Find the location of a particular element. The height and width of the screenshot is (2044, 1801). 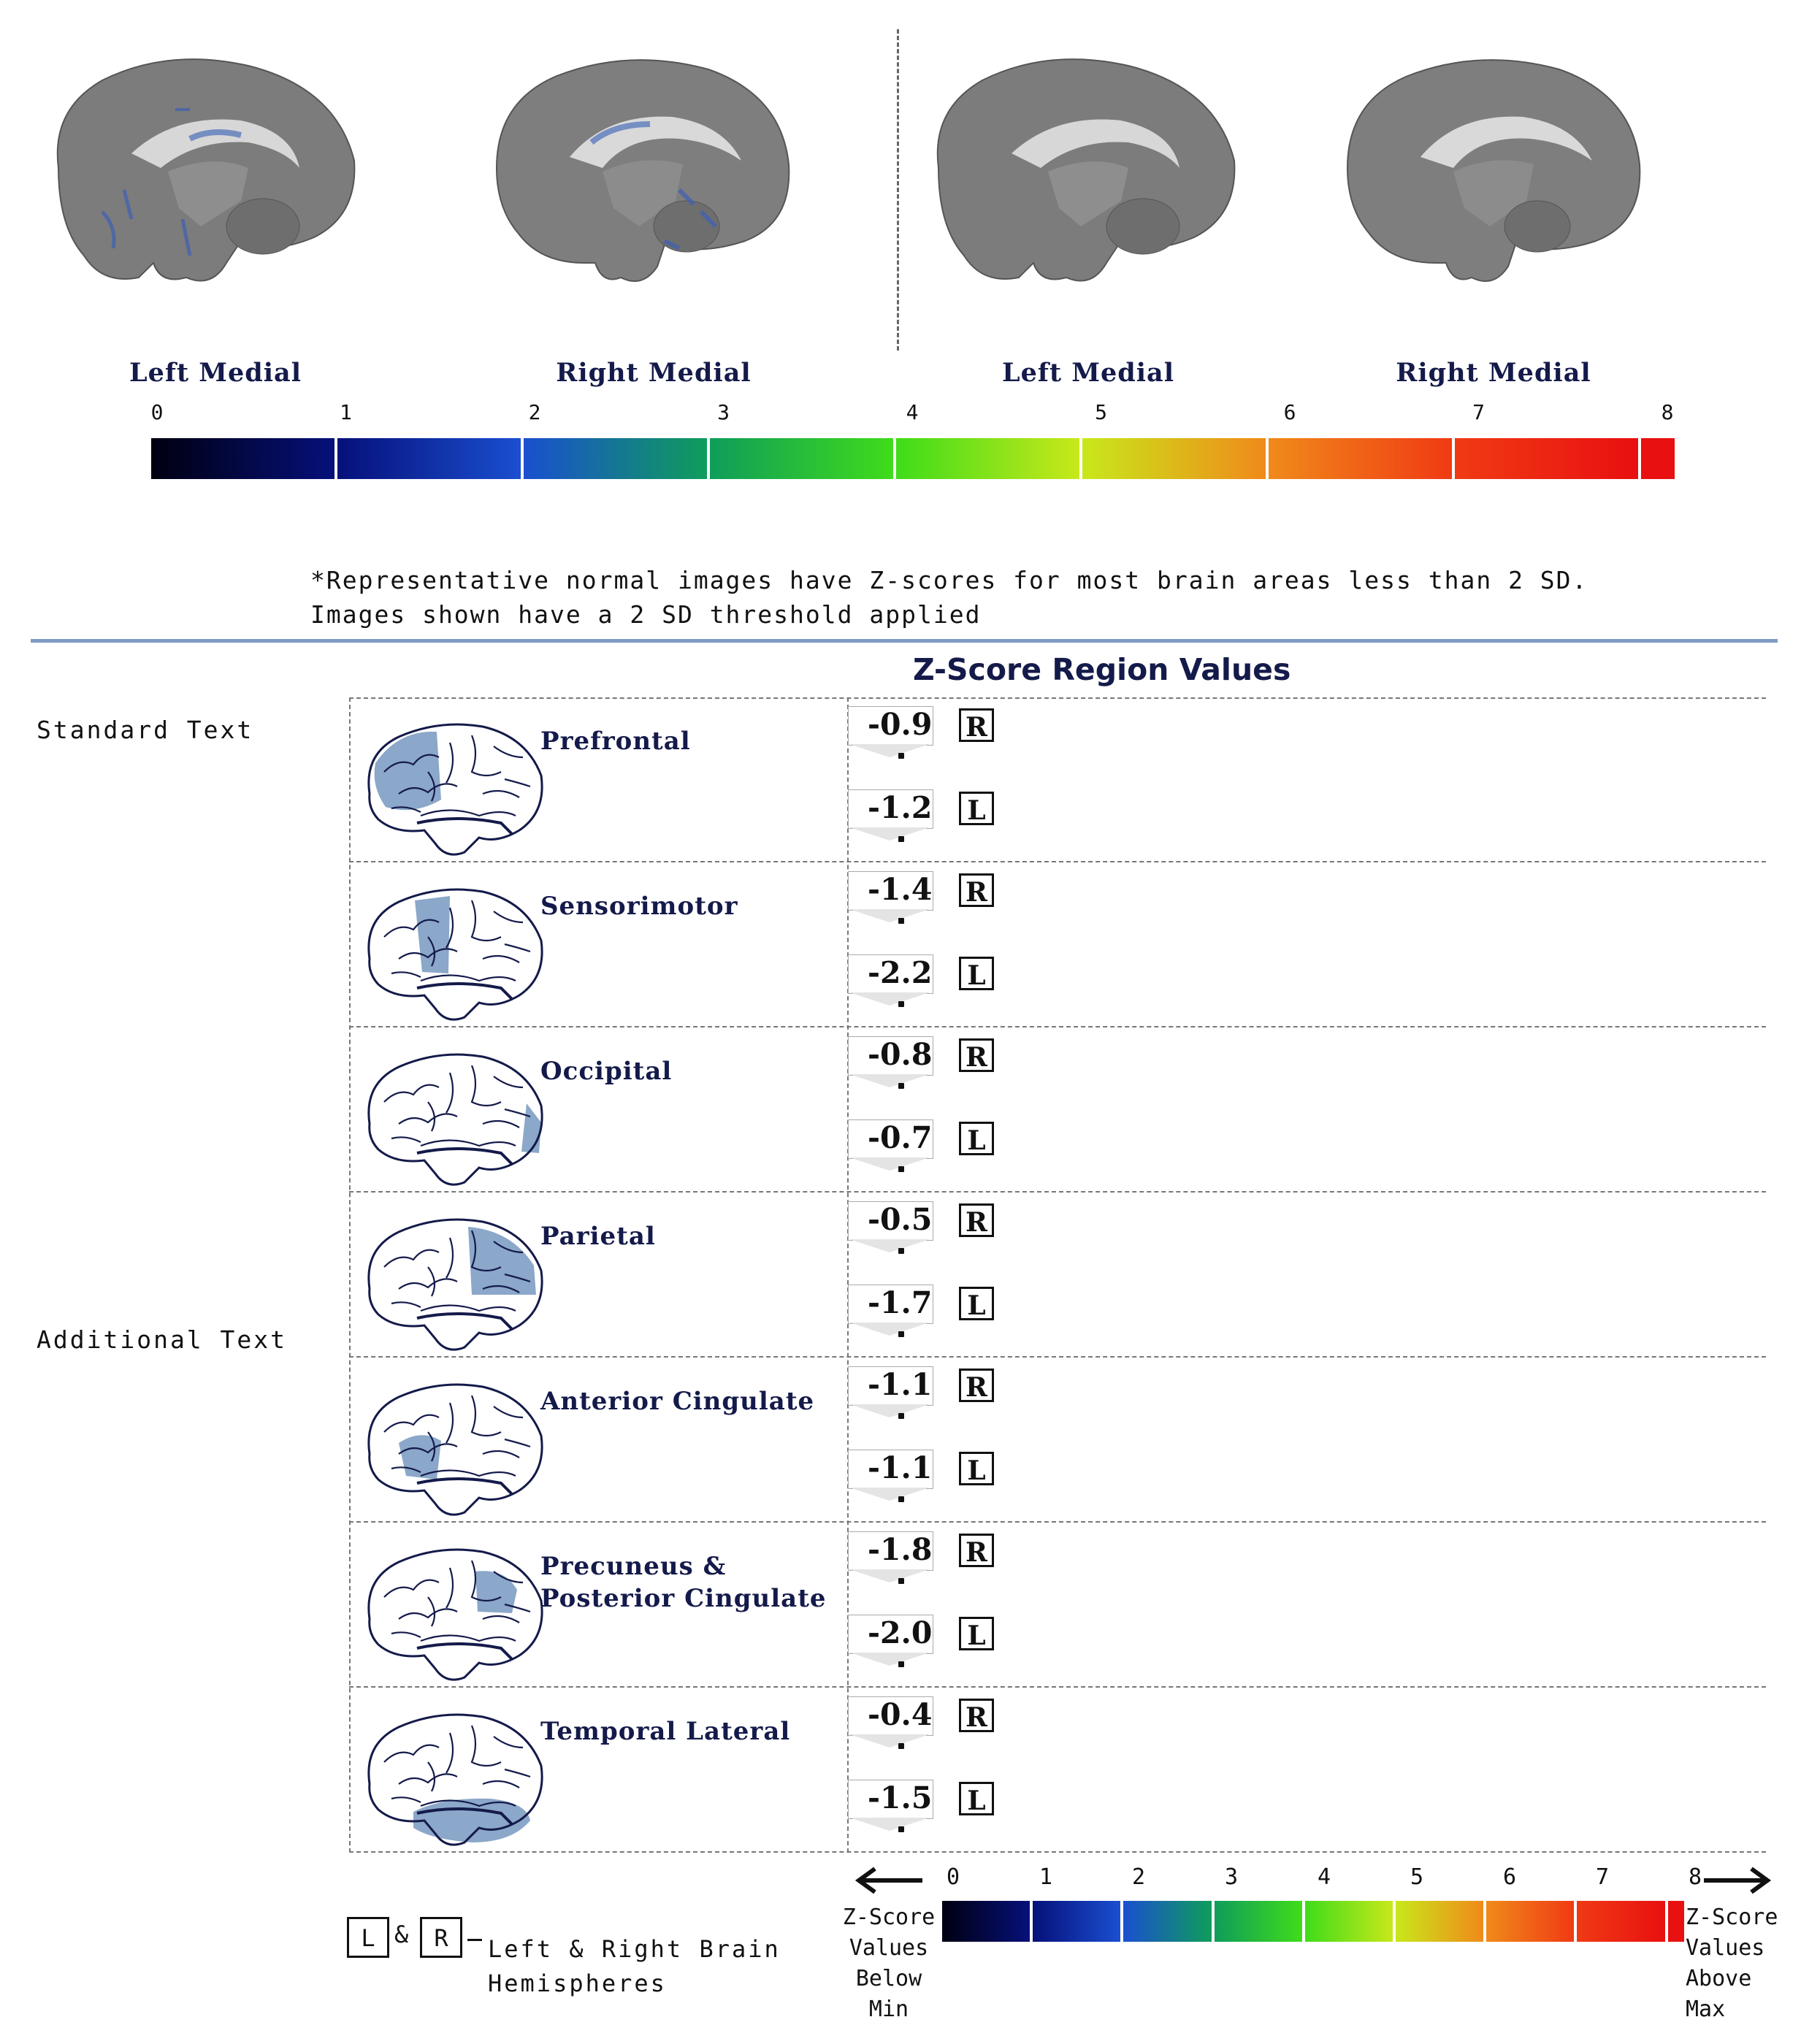

bottom-scale-bar is located at coordinates (1313, 1921).